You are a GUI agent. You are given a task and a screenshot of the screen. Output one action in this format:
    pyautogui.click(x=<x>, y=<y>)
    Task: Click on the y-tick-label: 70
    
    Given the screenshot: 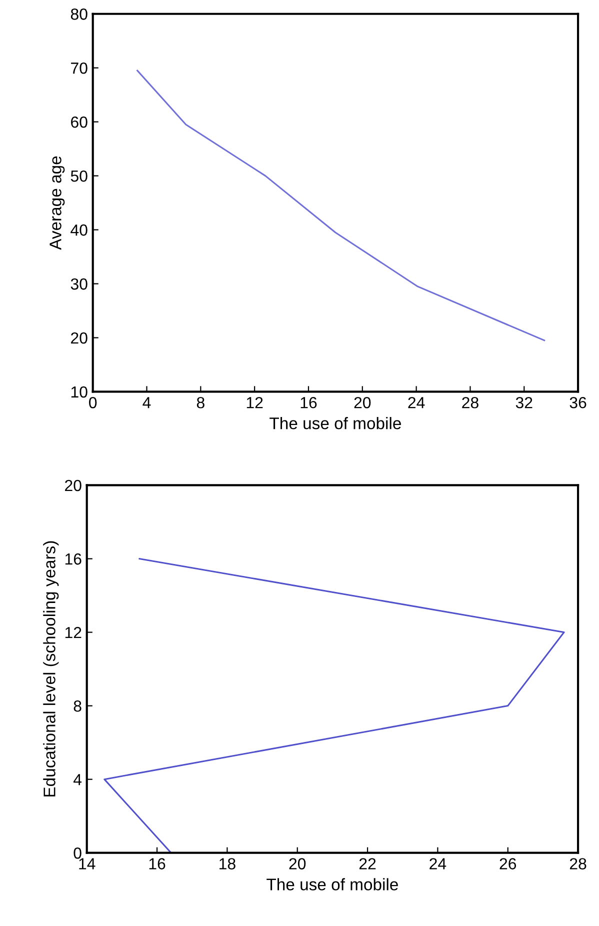 What is the action you would take?
    pyautogui.click(x=79, y=68)
    